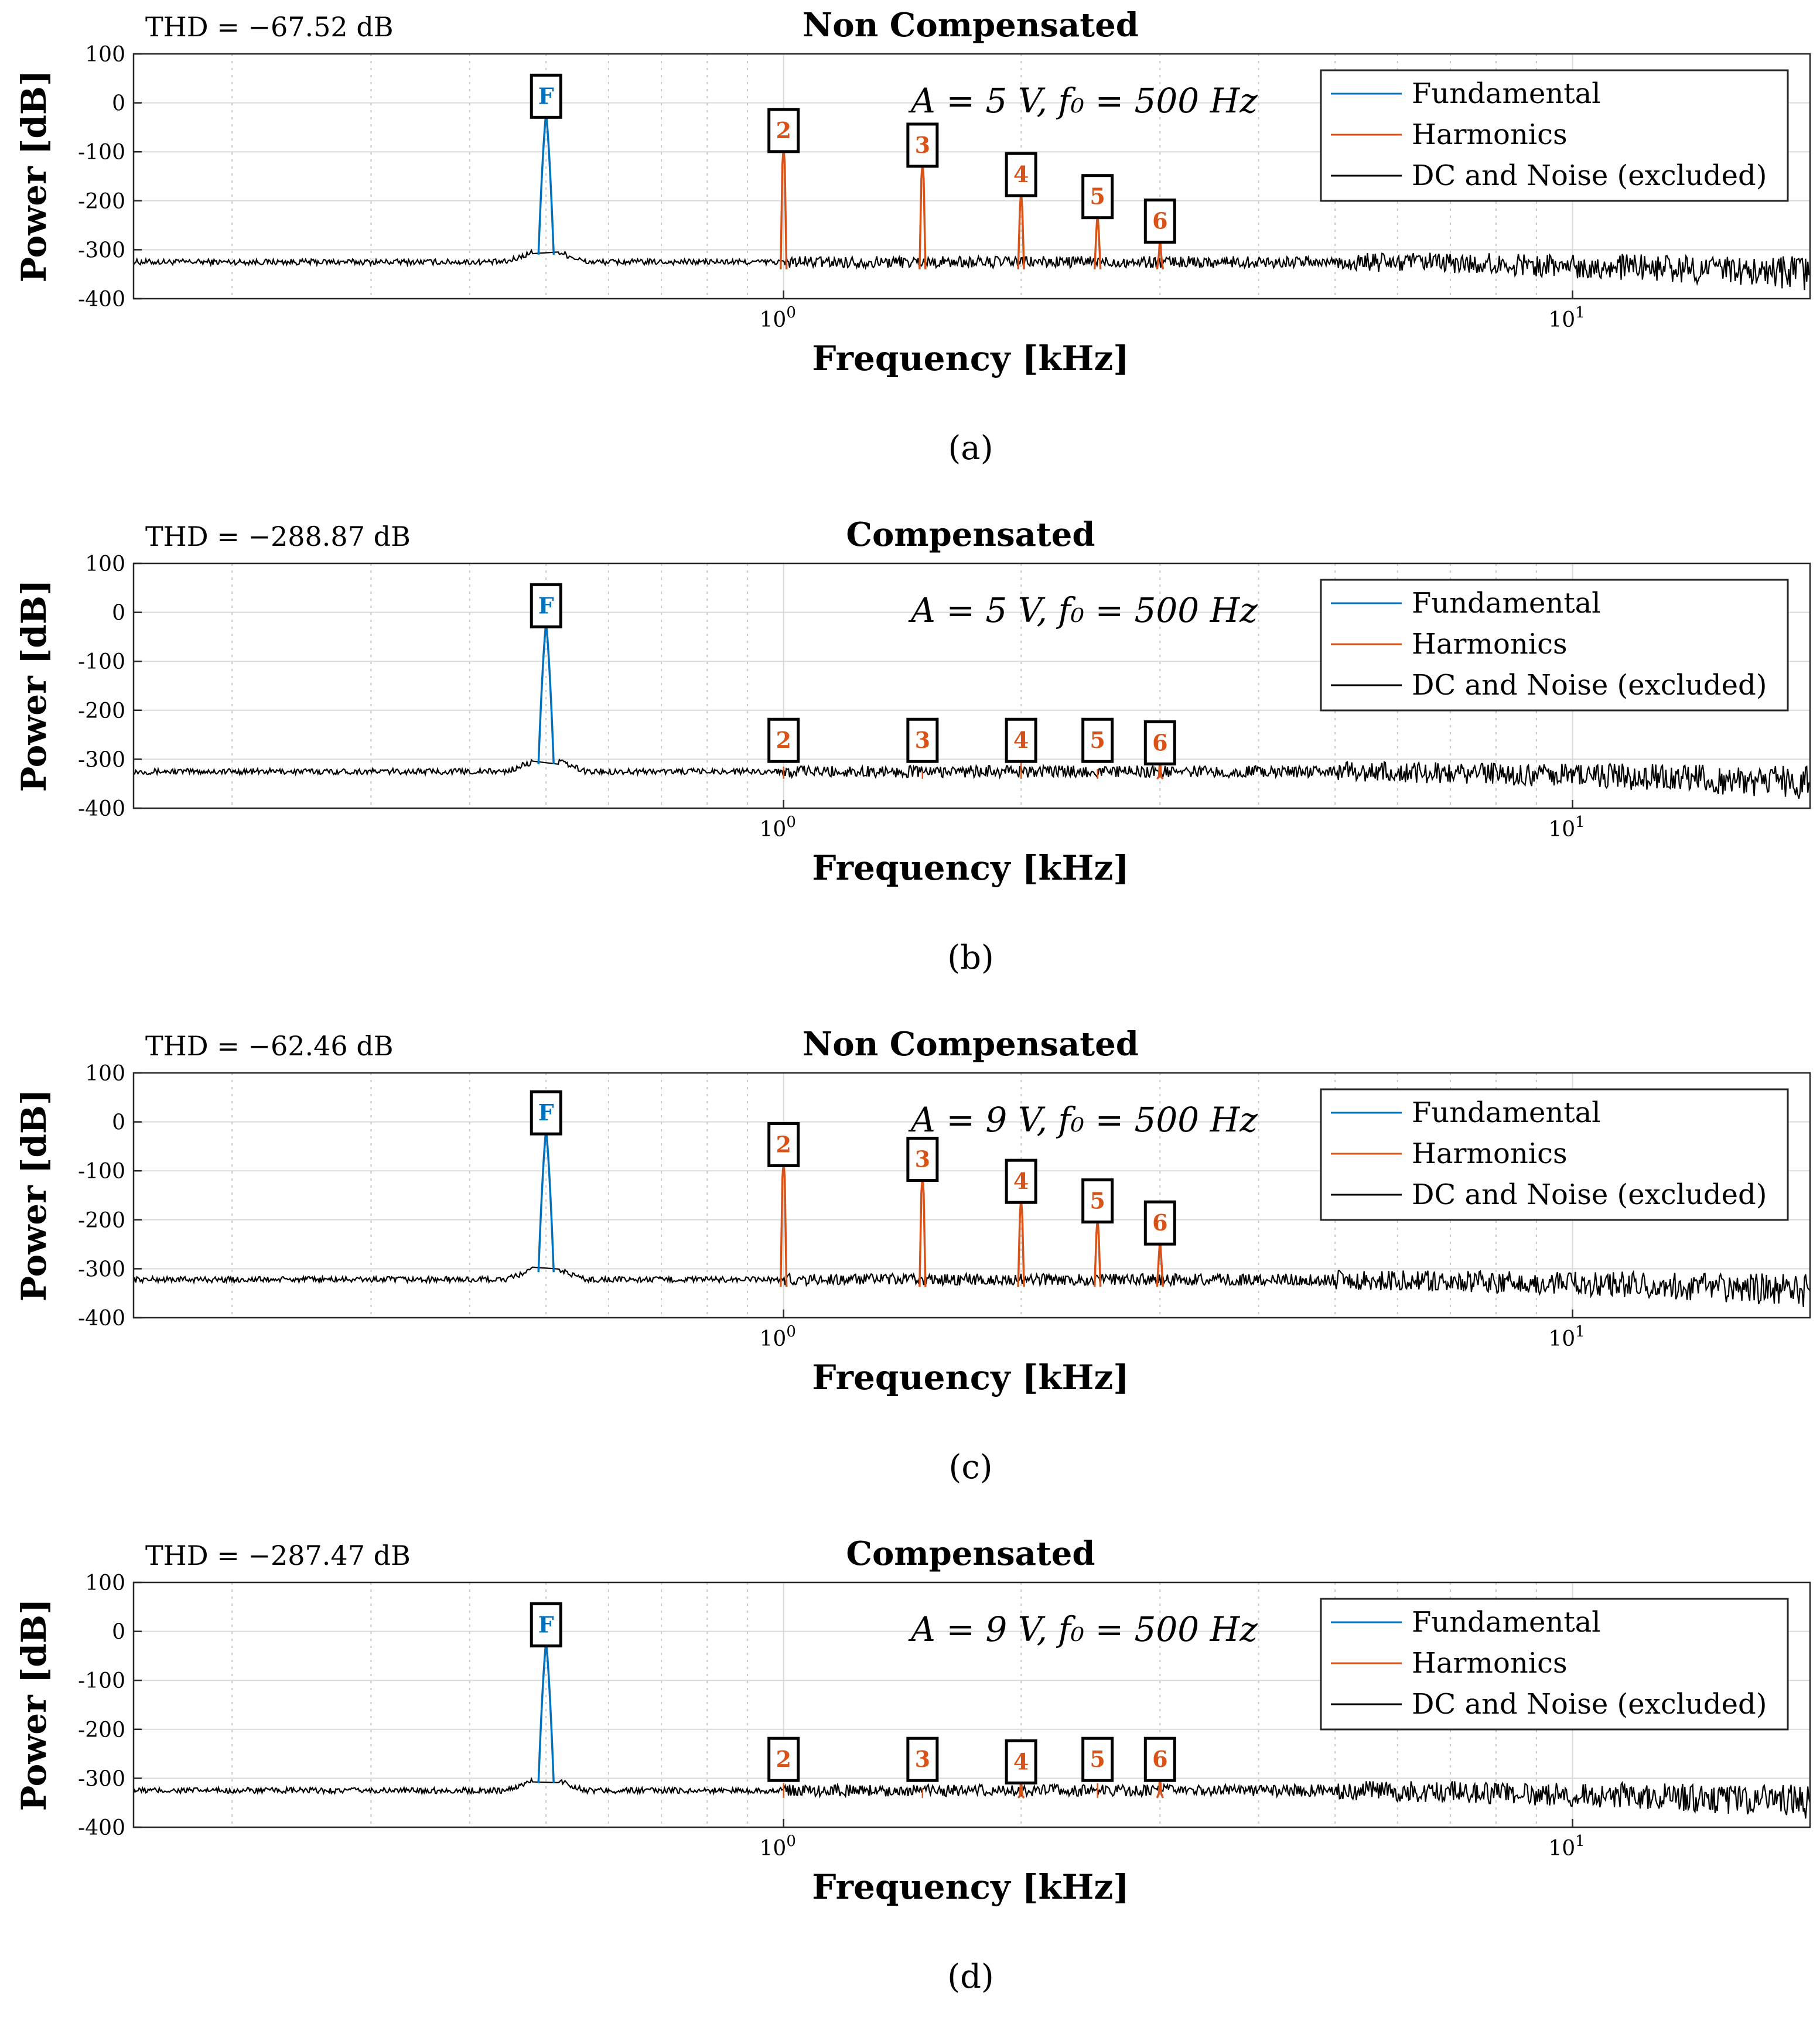 This screenshot has height=2041, width=1820. What do you see at coordinates (970, 958) in the screenshot?
I see `panel-caption: (b)` at bounding box center [970, 958].